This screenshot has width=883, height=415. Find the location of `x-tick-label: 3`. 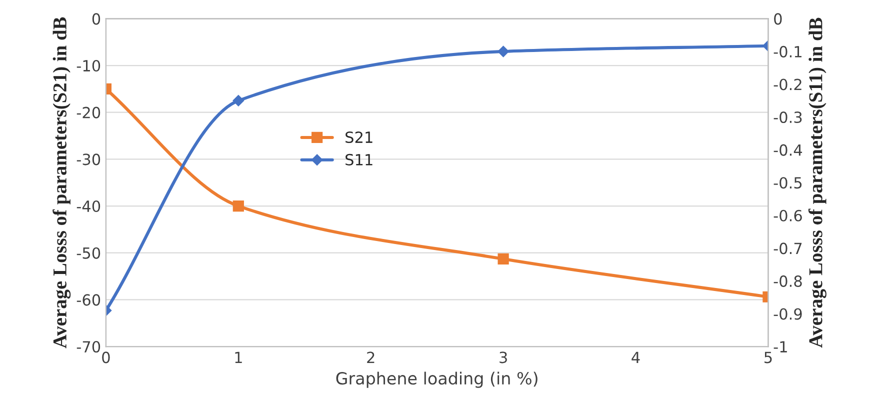

x-tick-label: 3 is located at coordinates (503, 358).